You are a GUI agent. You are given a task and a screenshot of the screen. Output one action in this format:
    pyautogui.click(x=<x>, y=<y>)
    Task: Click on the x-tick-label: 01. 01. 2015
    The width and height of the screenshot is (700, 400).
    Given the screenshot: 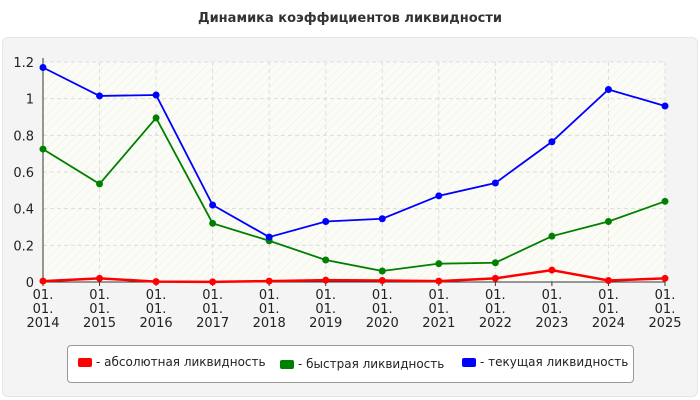 What is the action you would take?
    pyautogui.click(x=99, y=309)
    